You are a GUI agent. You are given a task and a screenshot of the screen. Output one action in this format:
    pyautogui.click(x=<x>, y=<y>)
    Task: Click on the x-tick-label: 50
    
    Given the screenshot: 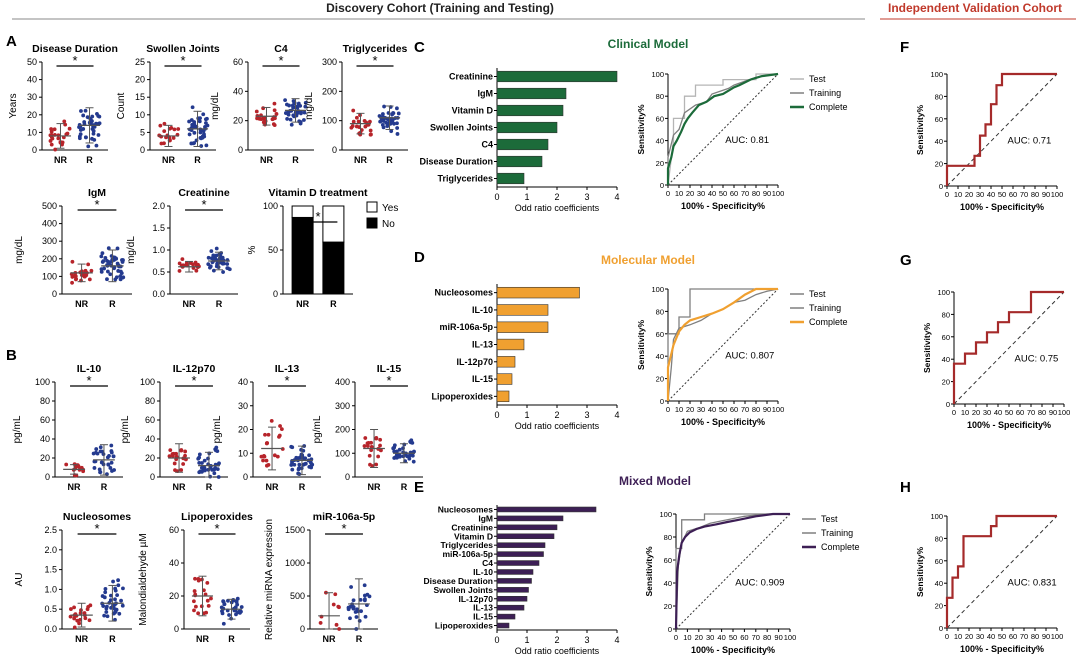 What is the action you would take?
    pyautogui.click(x=1002, y=194)
    